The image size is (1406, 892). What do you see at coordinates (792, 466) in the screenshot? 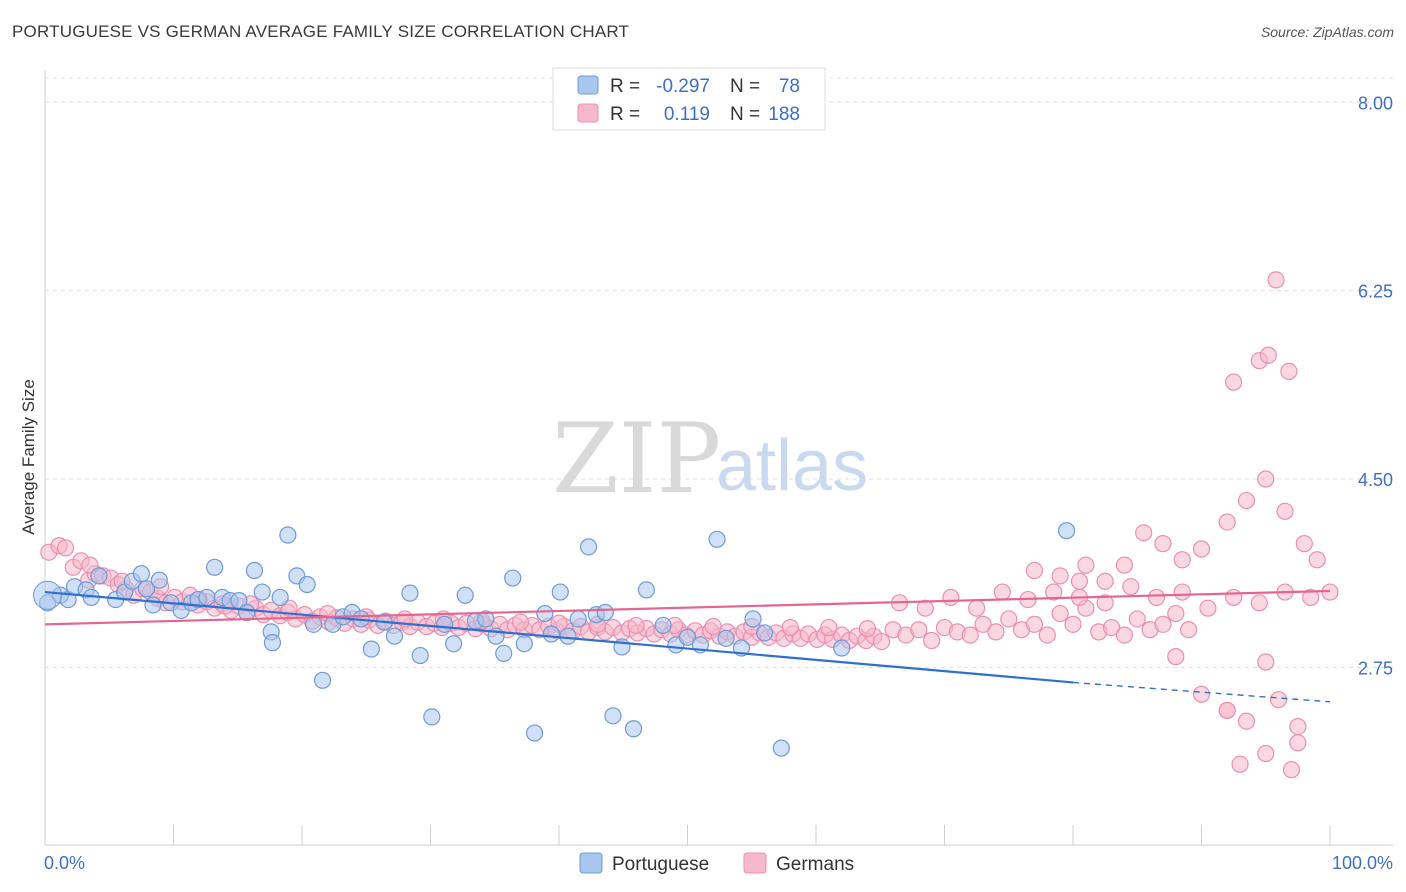
I see `watermark-atlas: atlas` at bounding box center [792, 466].